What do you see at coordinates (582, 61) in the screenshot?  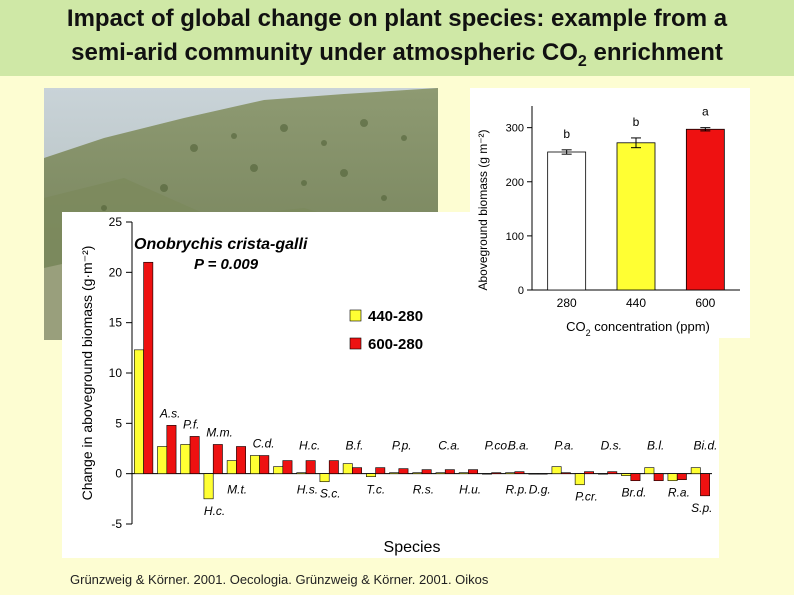 I see `title-subscript: 2` at bounding box center [582, 61].